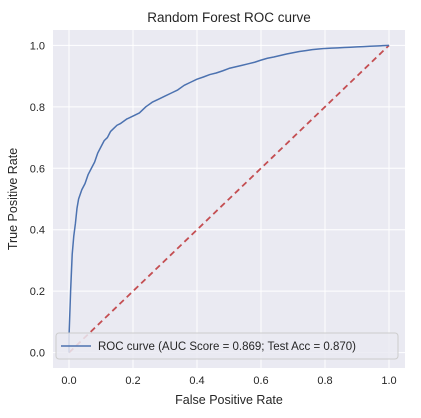 Image resolution: width=421 pixels, height=418 pixels. What do you see at coordinates (229, 400) in the screenshot?
I see `x-axis-label: False Positive Rate` at bounding box center [229, 400].